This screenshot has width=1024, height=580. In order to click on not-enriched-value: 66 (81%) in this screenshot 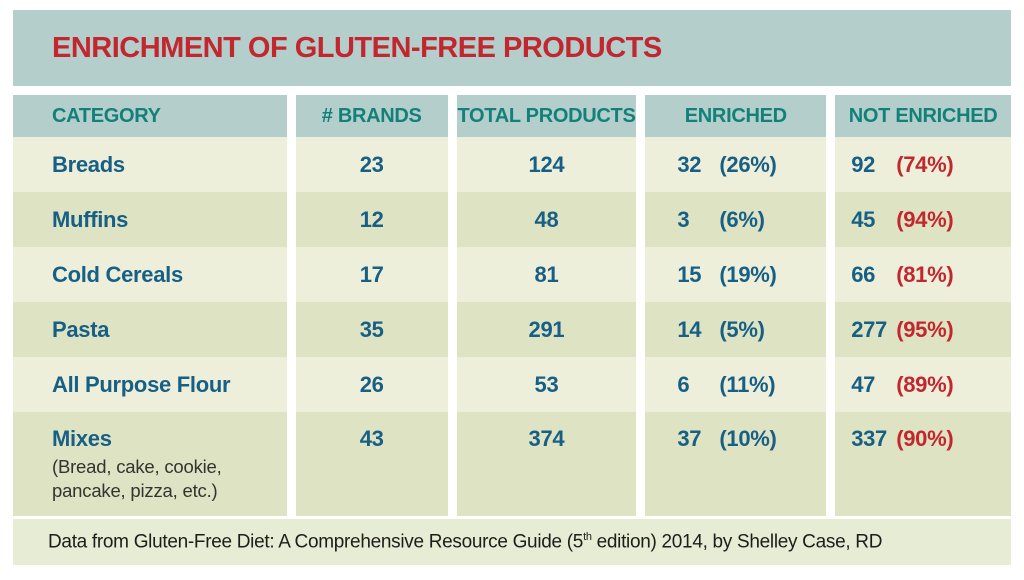, I will do `click(923, 274)`.